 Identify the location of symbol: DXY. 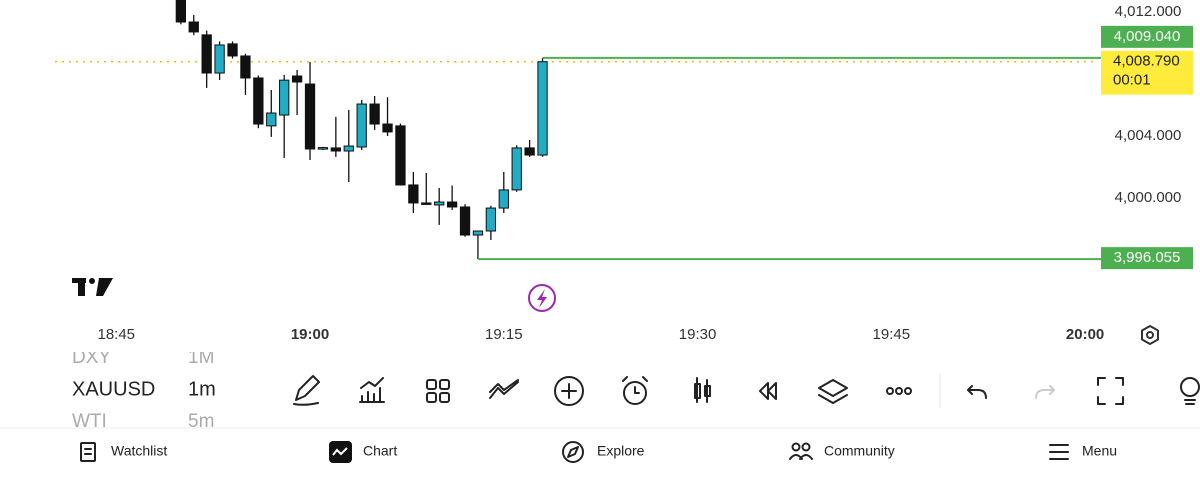
(91, 357).